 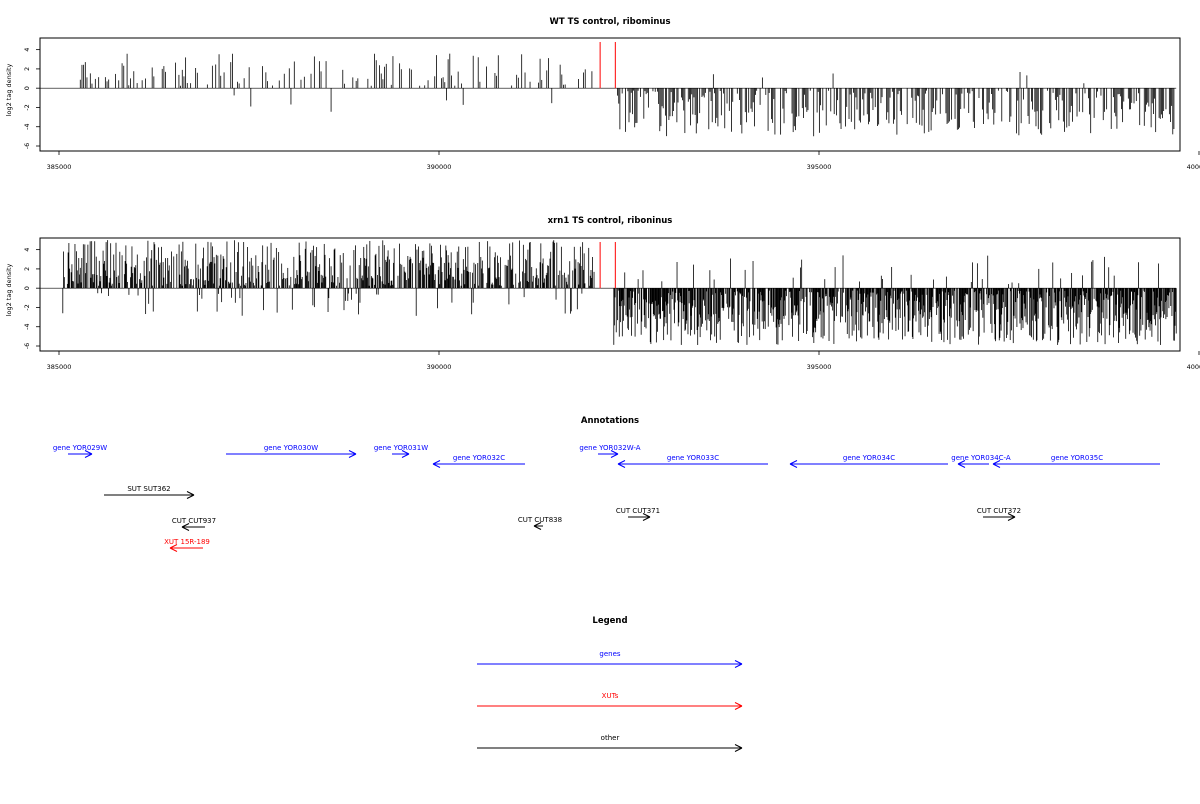 I want to click on feature: SUT SUT362, so click(x=149, y=492).